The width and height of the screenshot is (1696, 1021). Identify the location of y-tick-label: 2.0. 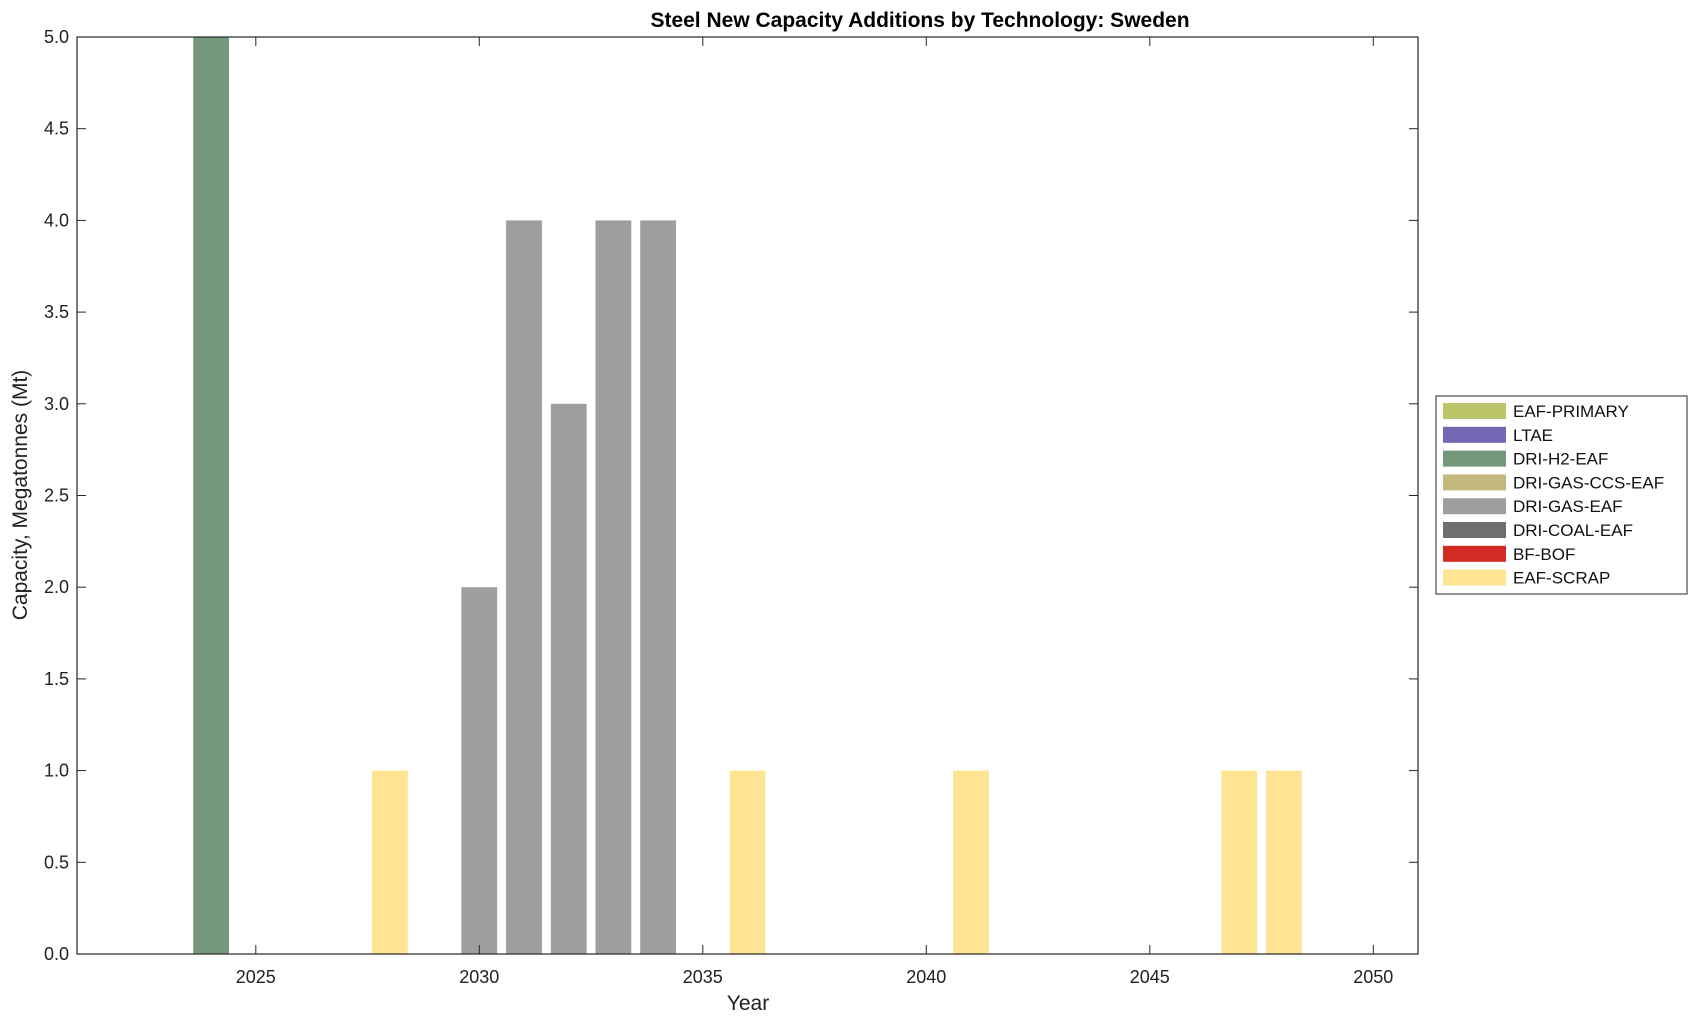
(56, 587).